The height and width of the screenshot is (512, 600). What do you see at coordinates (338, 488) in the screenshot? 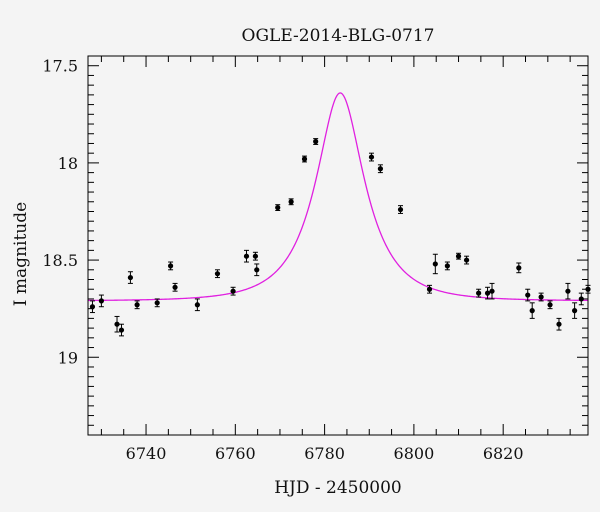
I see `x-axis-label: HJD - 2450000` at bounding box center [338, 488].